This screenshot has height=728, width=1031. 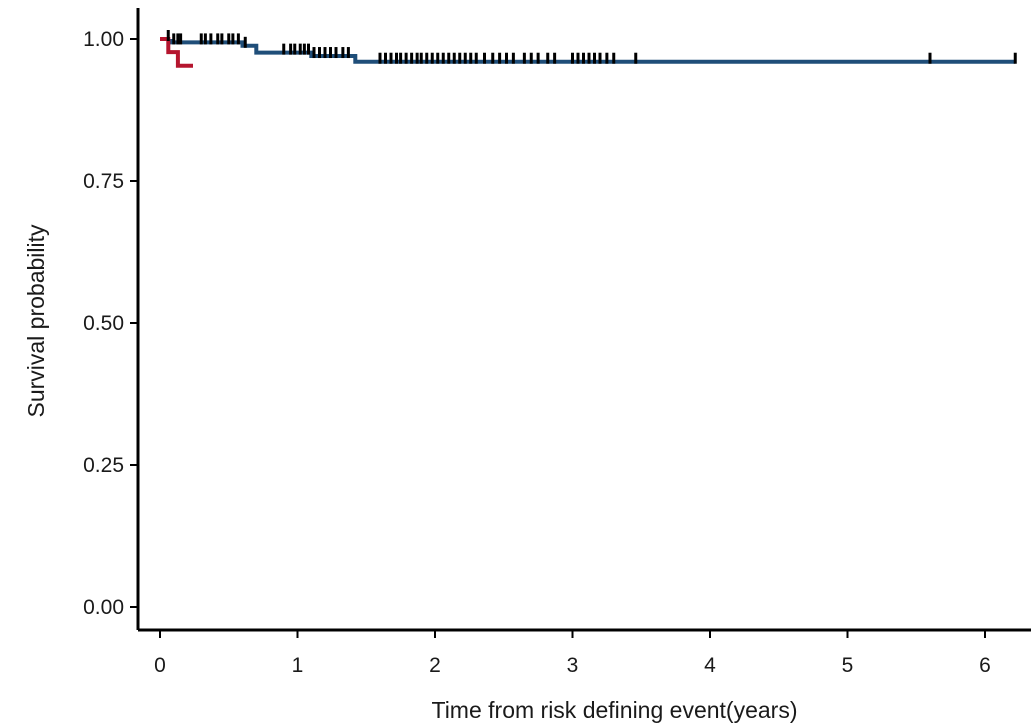 What do you see at coordinates (573, 665) in the screenshot?
I see `x-tick-label: 3` at bounding box center [573, 665].